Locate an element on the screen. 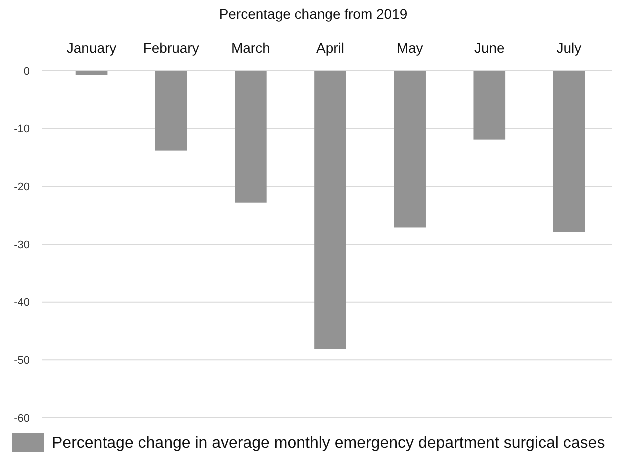  x-tick-label: January is located at coordinates (91, 48).